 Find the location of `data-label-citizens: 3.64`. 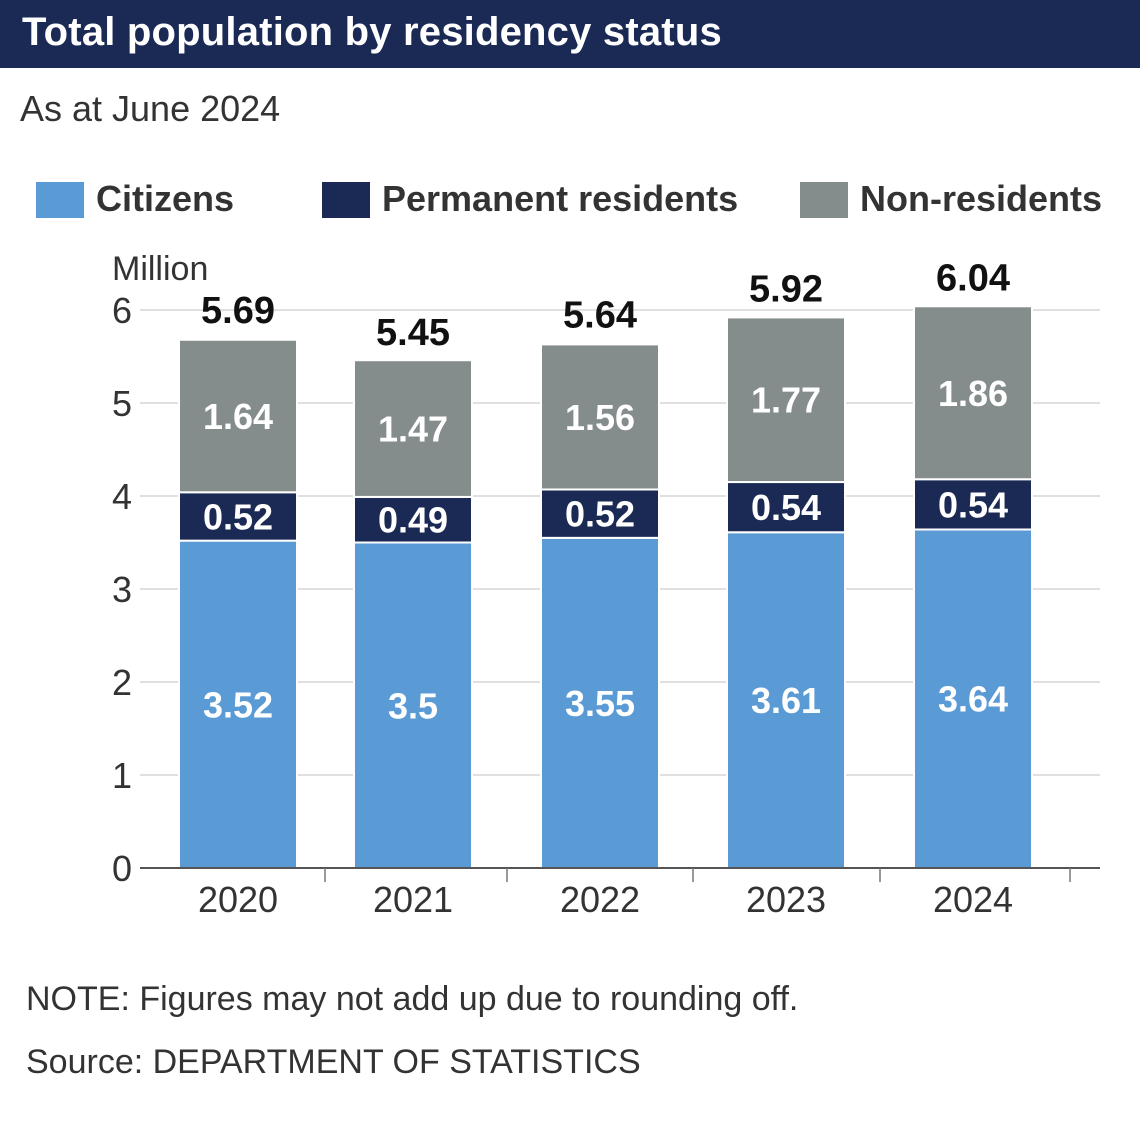

data-label-citizens: 3.64 is located at coordinates (973, 699).